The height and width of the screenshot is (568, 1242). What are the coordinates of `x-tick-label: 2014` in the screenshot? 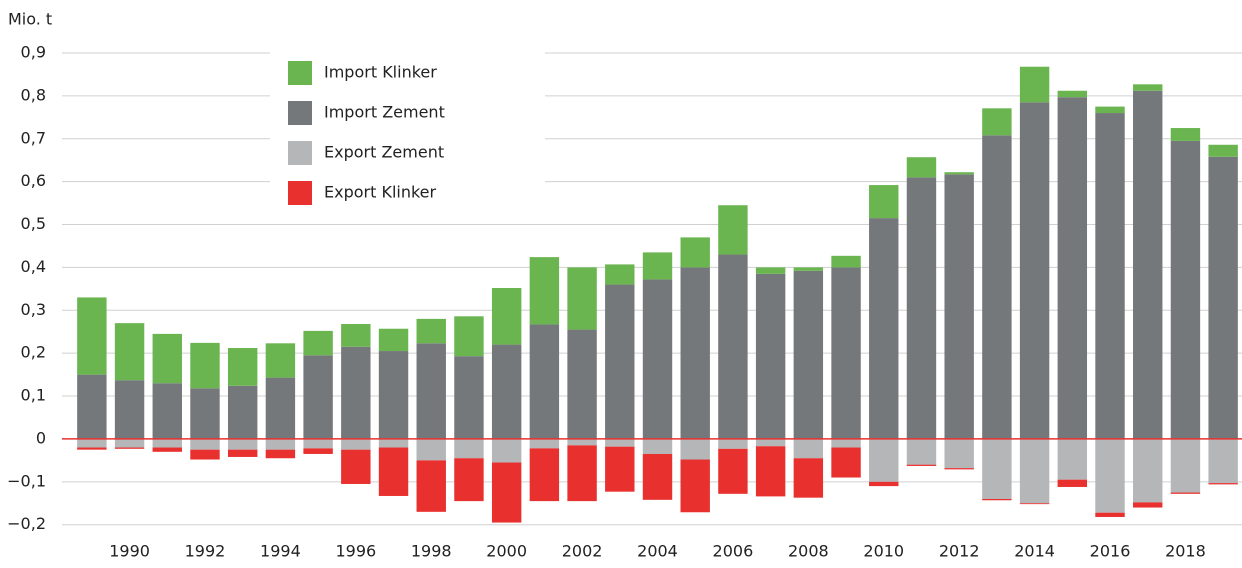 It's located at (1034, 551).